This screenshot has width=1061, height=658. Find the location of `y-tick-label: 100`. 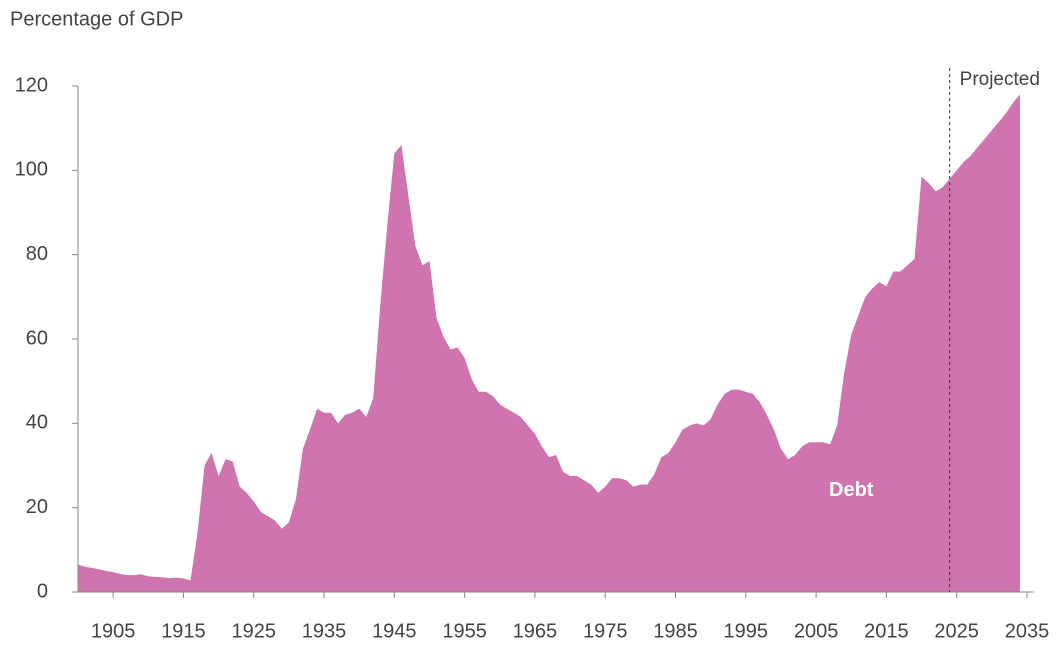

y-tick-label: 100 is located at coordinates (31, 170).